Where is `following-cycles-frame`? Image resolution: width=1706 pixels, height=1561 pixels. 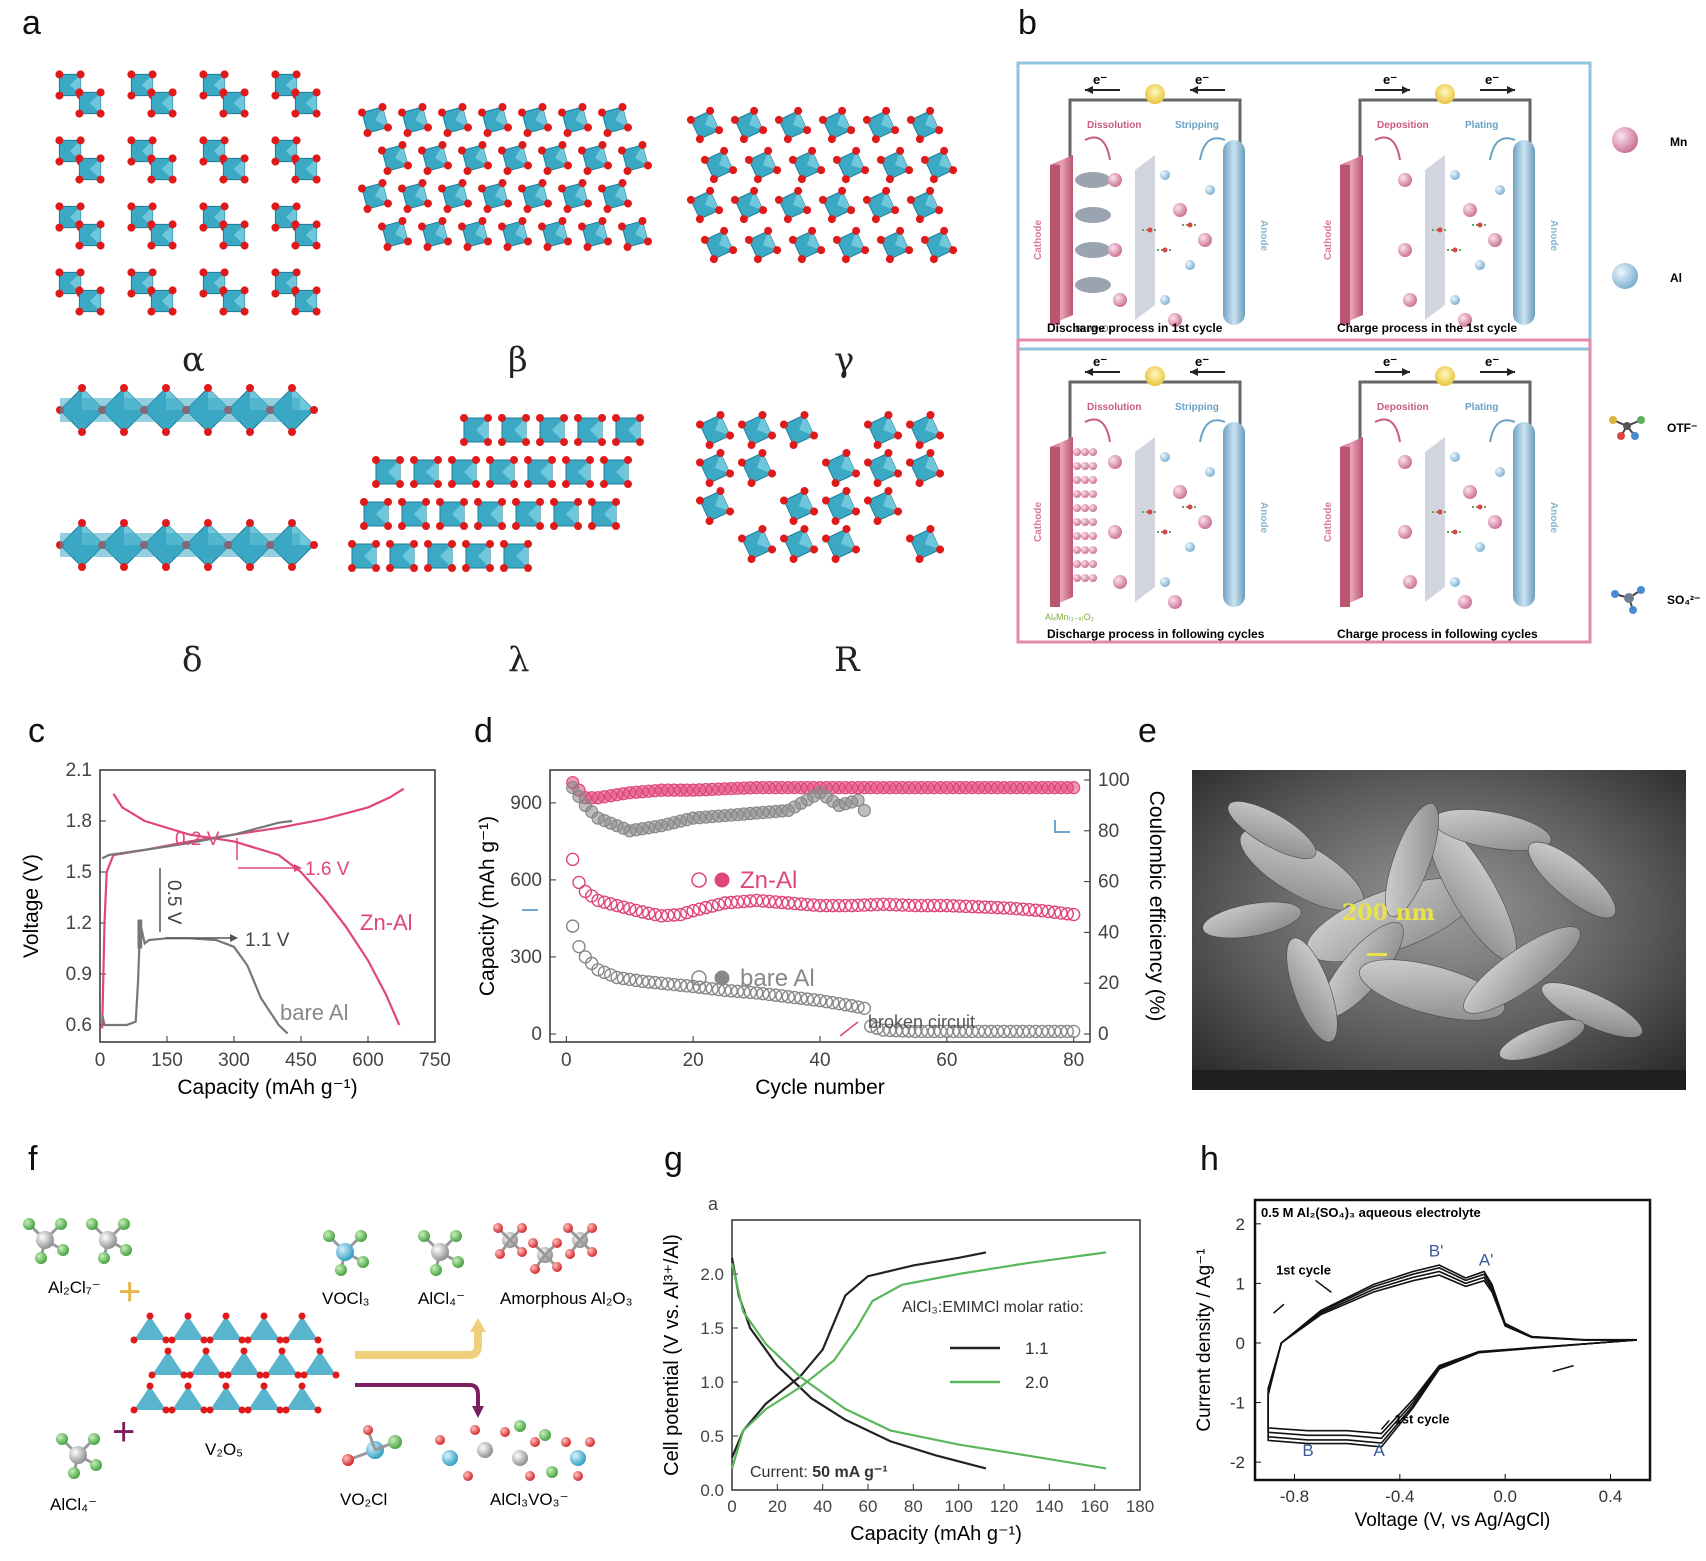 following-cycles-frame is located at coordinates (1304, 491).